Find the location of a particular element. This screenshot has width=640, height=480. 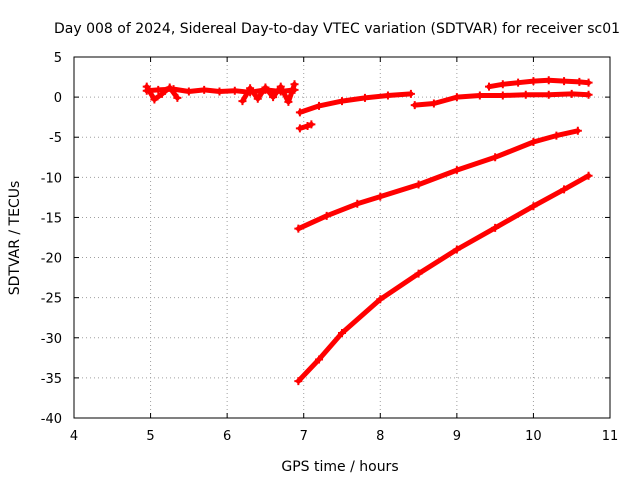

x-axis-label: GPS time / hours is located at coordinates (339, 467).